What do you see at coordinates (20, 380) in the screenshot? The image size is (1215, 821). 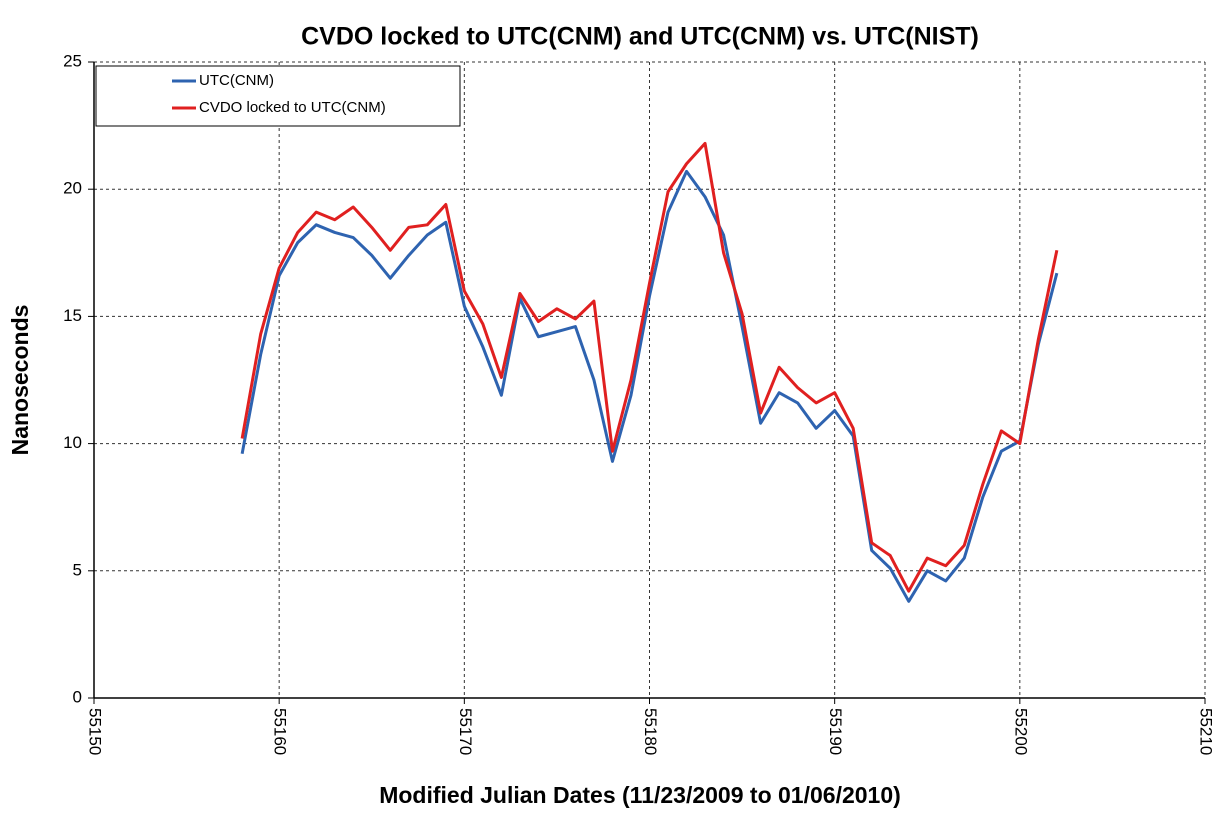 I see `y-axis-label: Nanoseconds` at bounding box center [20, 380].